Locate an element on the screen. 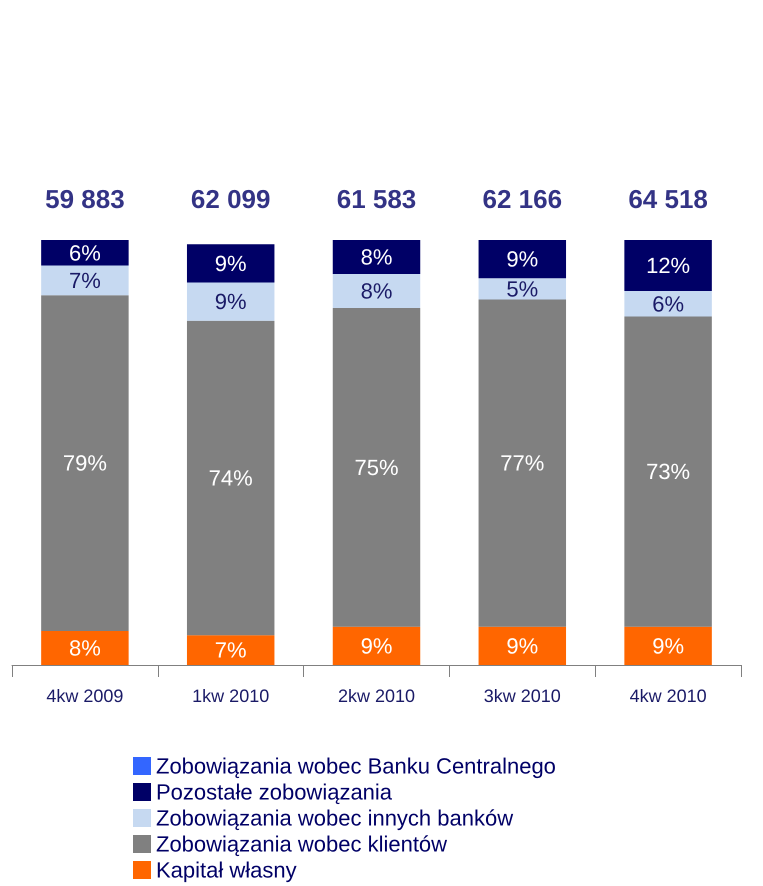  legend-label: Zobowiązania wobec innych banków is located at coordinates (335, 818).